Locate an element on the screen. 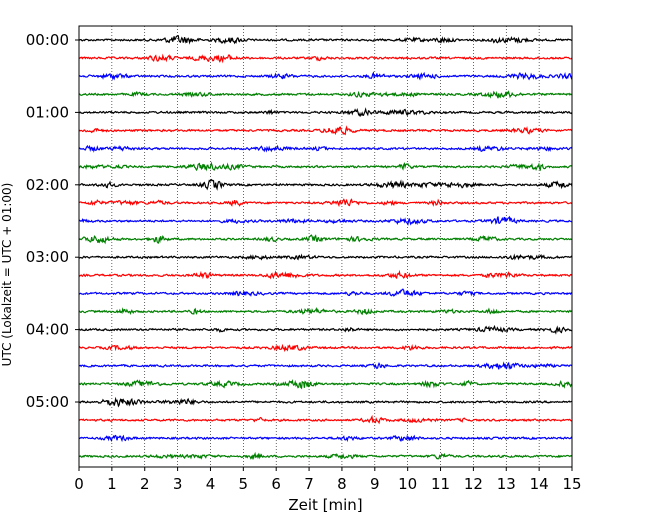  x-tick-label: 10 is located at coordinates (407, 484).